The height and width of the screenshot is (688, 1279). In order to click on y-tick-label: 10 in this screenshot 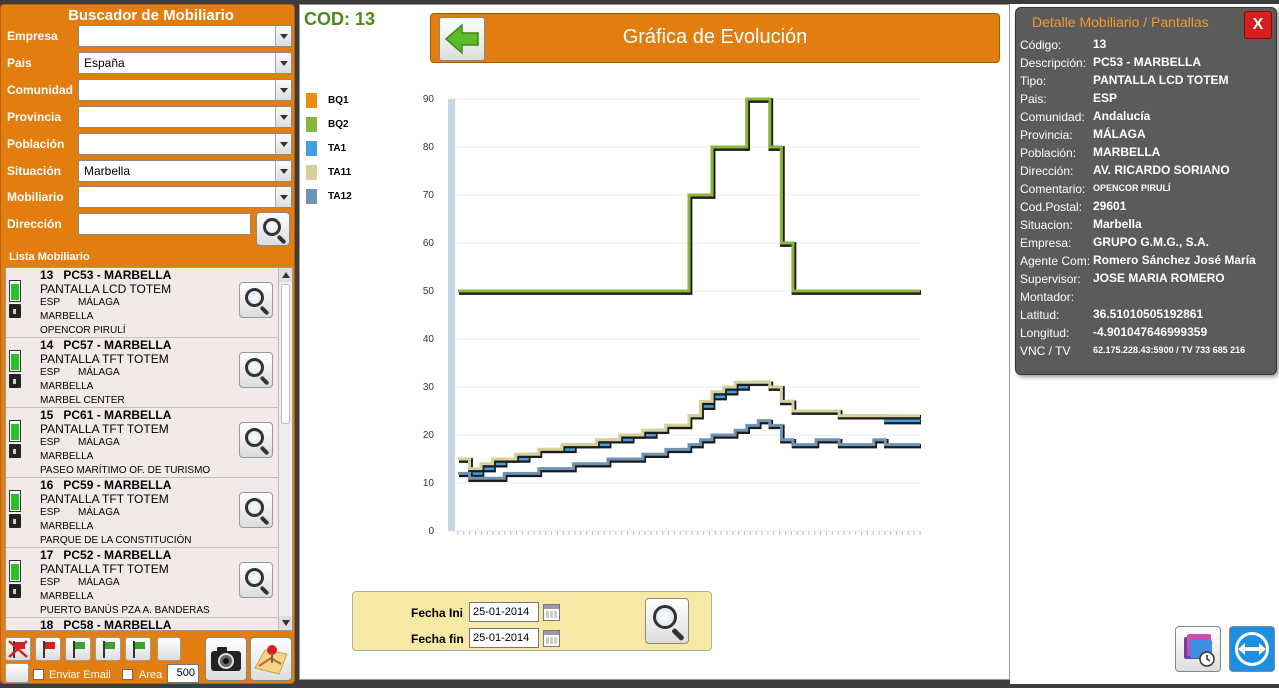, I will do `click(429, 483)`.